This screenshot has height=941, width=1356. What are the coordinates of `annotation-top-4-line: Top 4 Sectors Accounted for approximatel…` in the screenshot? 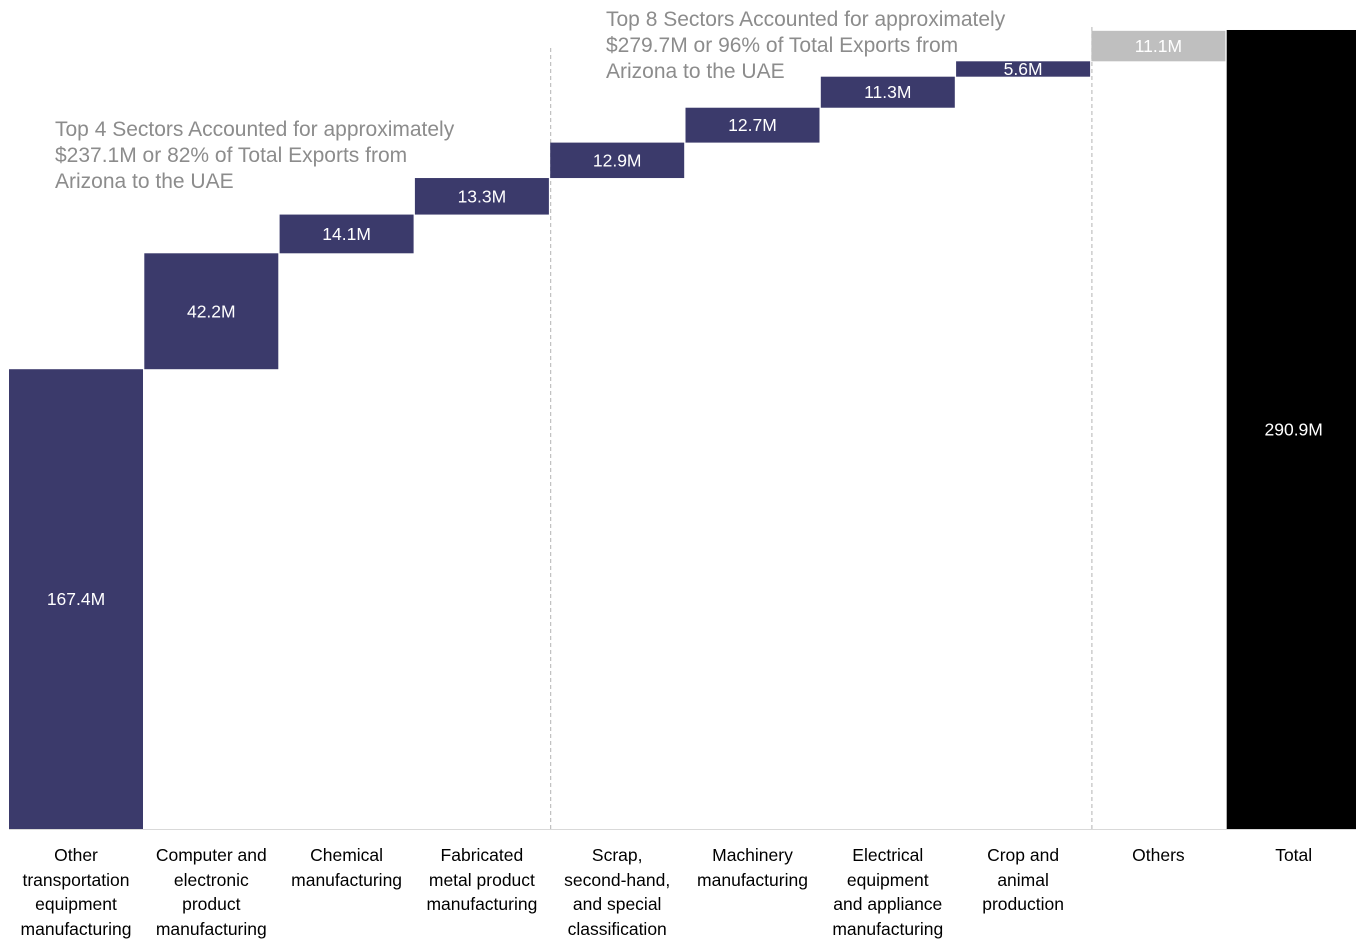 It's located at (255, 129).